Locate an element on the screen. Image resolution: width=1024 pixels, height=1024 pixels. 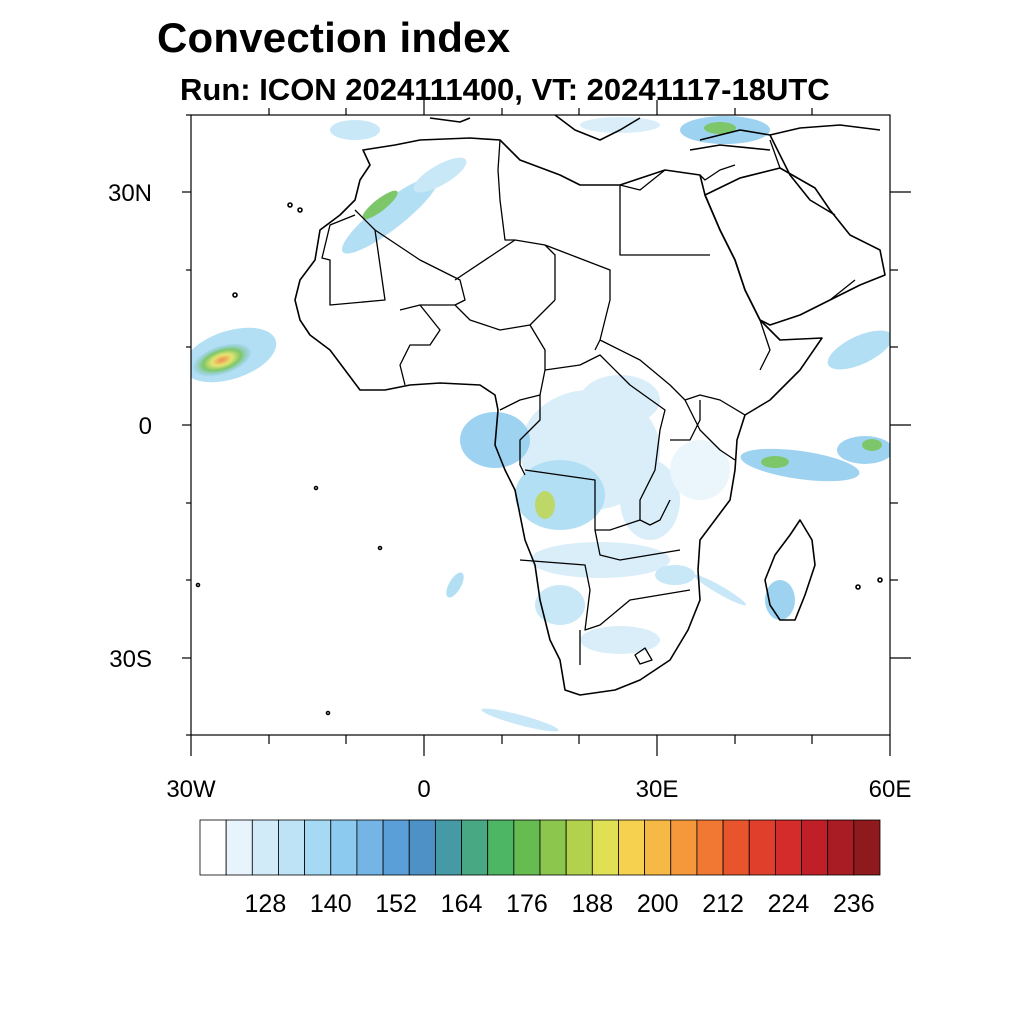
colorbar-label: 188 is located at coordinates (592, 904).